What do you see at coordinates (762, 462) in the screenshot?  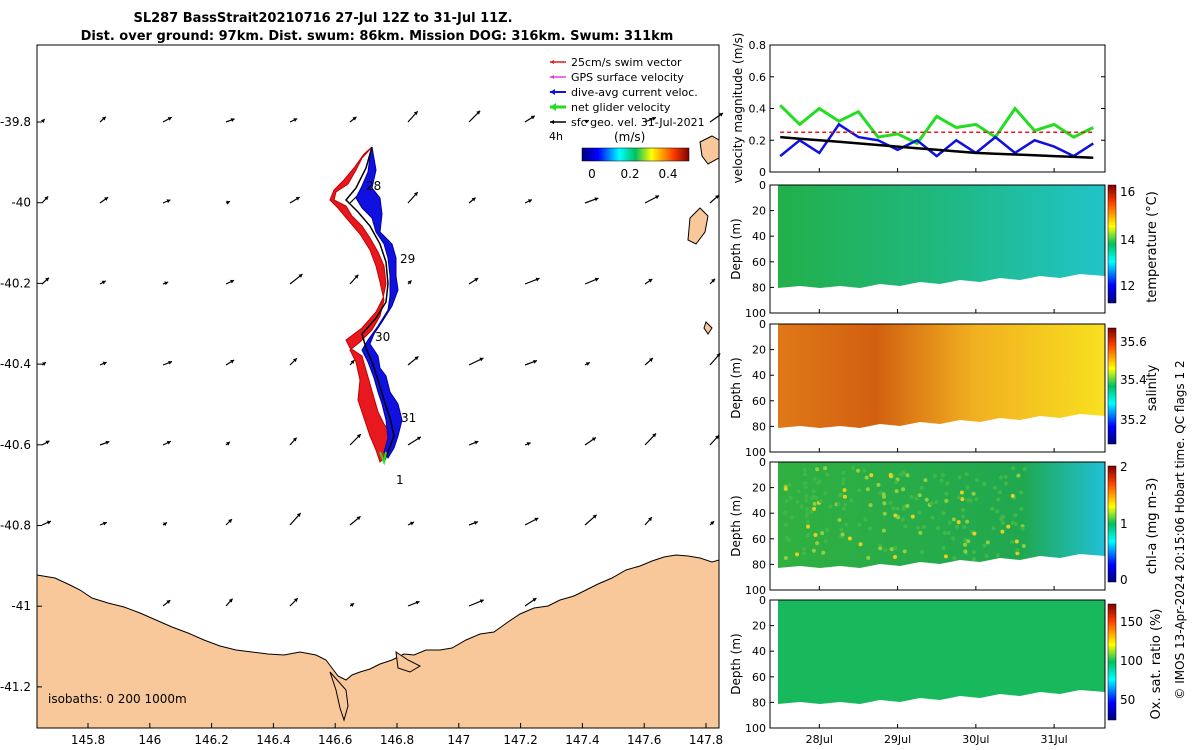 I see `depth-tick-label: 0` at bounding box center [762, 462].